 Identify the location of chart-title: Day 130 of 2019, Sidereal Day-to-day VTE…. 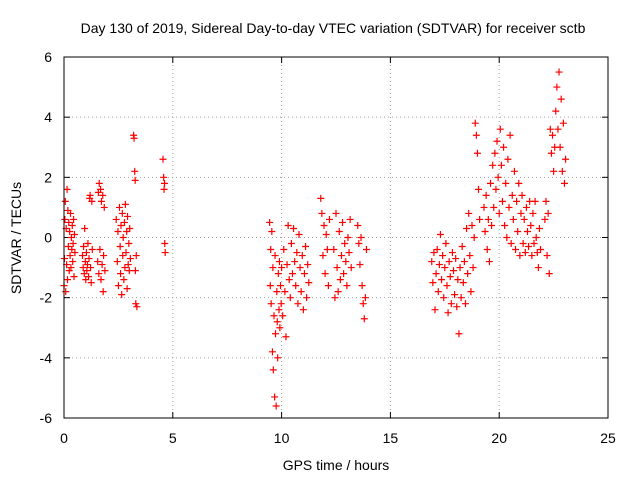
(333, 28).